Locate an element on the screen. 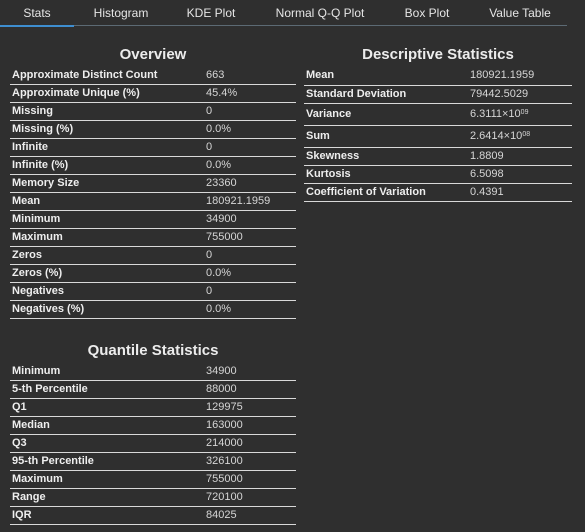  stat-label: Sum is located at coordinates (387, 136).